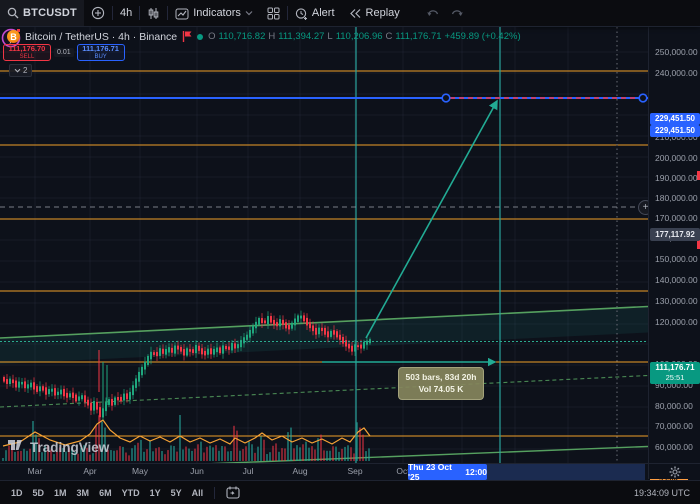 This screenshot has height=504, width=700. I want to click on redo-button, so click(457, 13).